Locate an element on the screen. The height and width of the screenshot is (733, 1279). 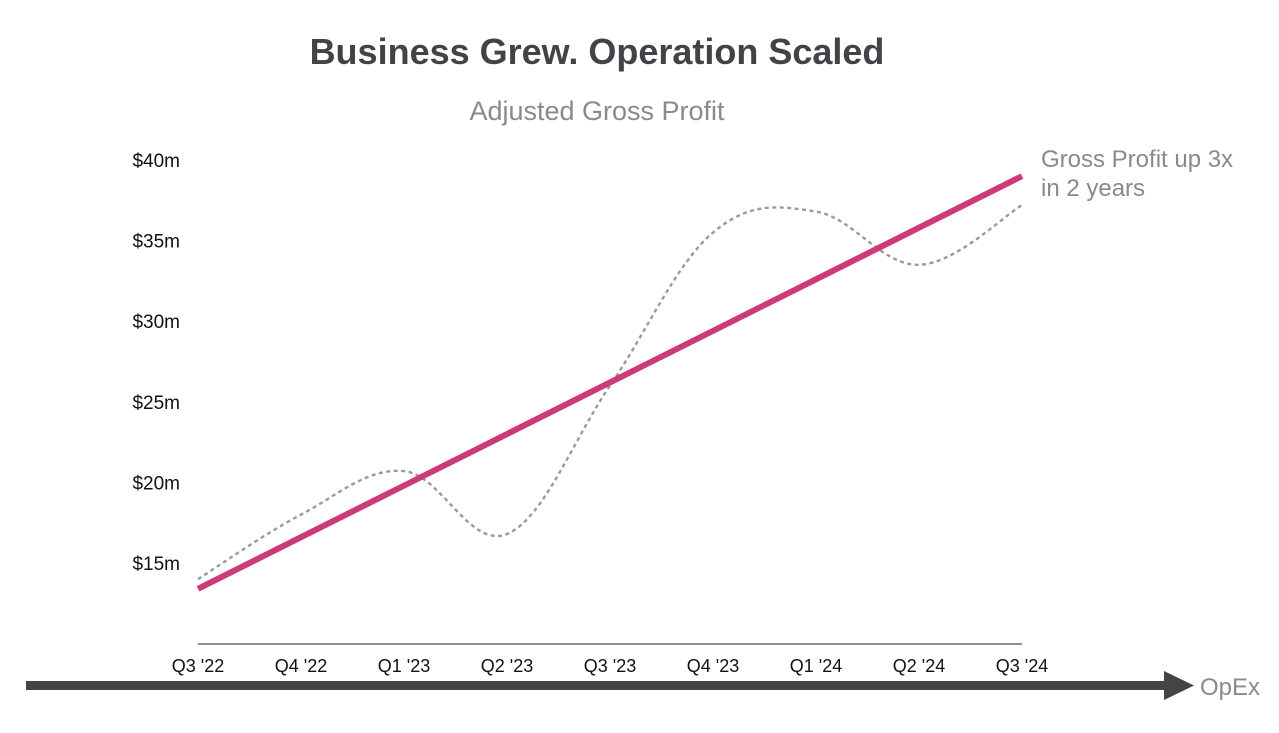
opex-arrow: OpEx is located at coordinates (643, 686).